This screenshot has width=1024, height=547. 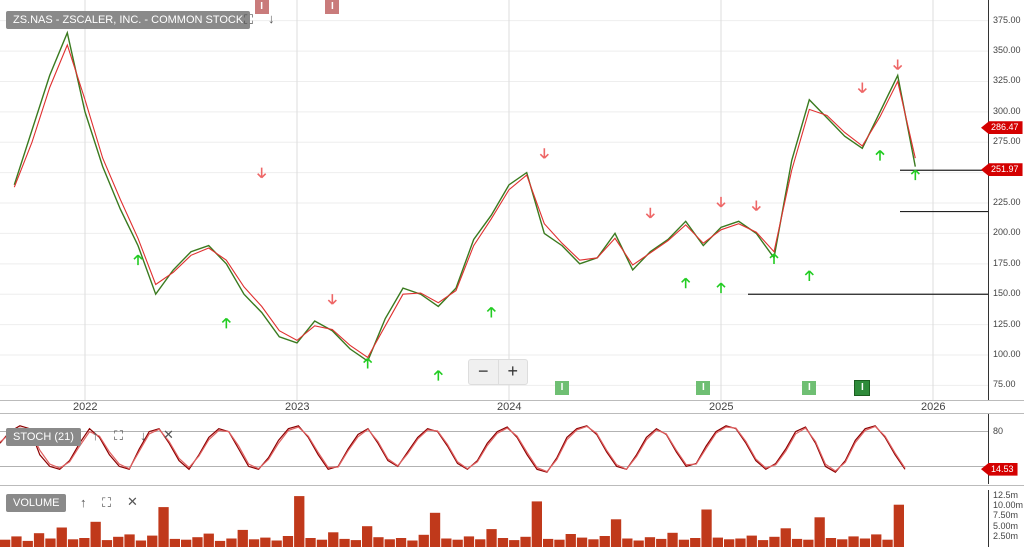 What do you see at coordinates (43, 437) in the screenshot?
I see `stoch-title: STOCH (21)` at bounding box center [43, 437].